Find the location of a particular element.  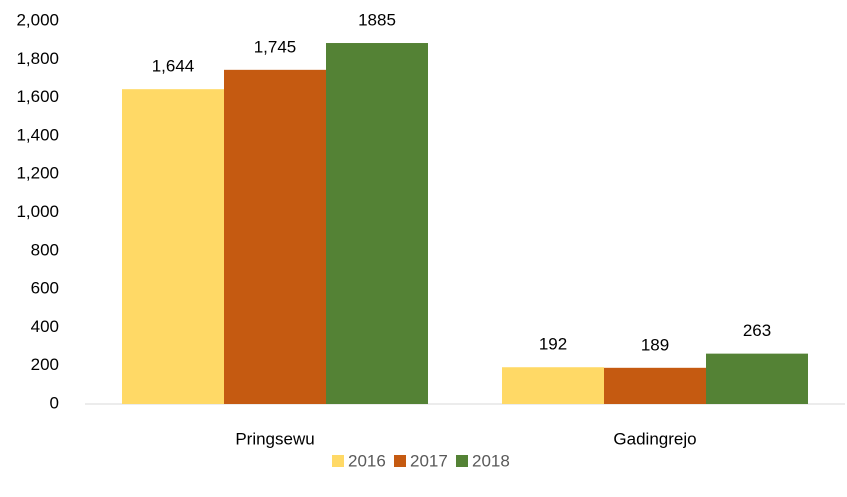

y-tick-label: 1,200 is located at coordinates (37, 173).